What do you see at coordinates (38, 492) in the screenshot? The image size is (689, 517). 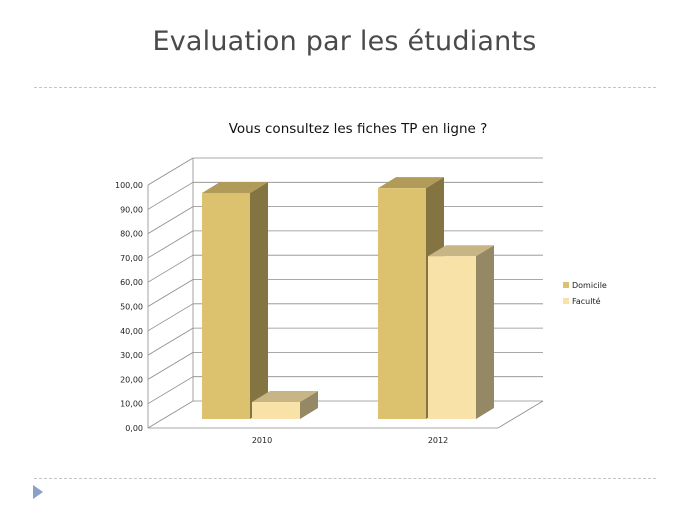 I see `nav-arrow-icon` at bounding box center [38, 492].